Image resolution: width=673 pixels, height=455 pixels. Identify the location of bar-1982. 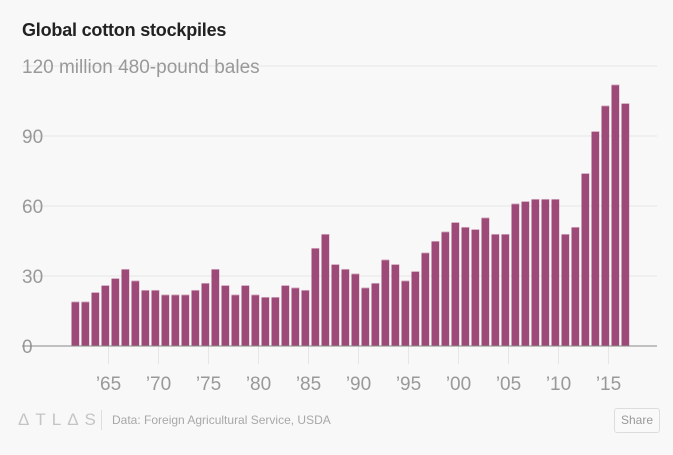
(285, 315).